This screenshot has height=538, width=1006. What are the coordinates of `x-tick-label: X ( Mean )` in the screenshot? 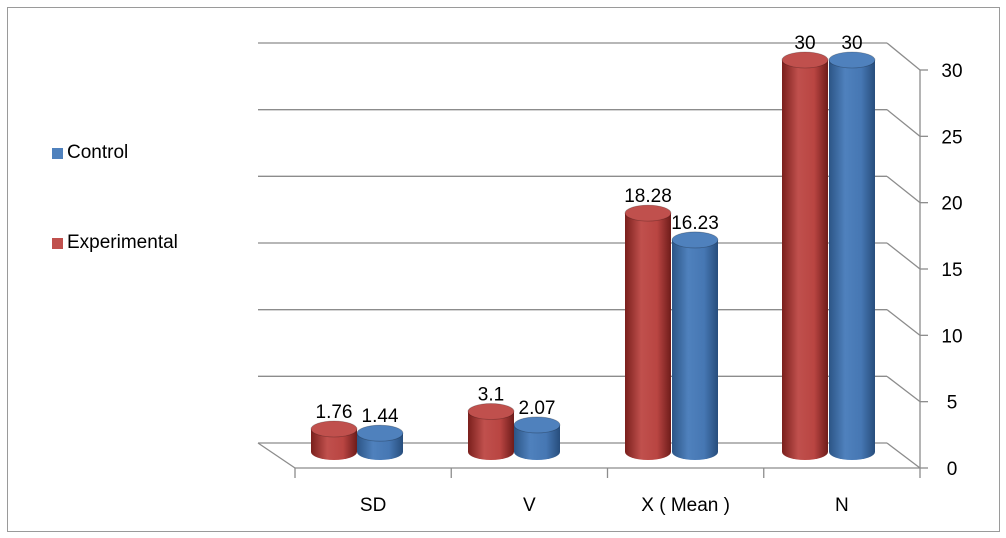 It's located at (685, 505).